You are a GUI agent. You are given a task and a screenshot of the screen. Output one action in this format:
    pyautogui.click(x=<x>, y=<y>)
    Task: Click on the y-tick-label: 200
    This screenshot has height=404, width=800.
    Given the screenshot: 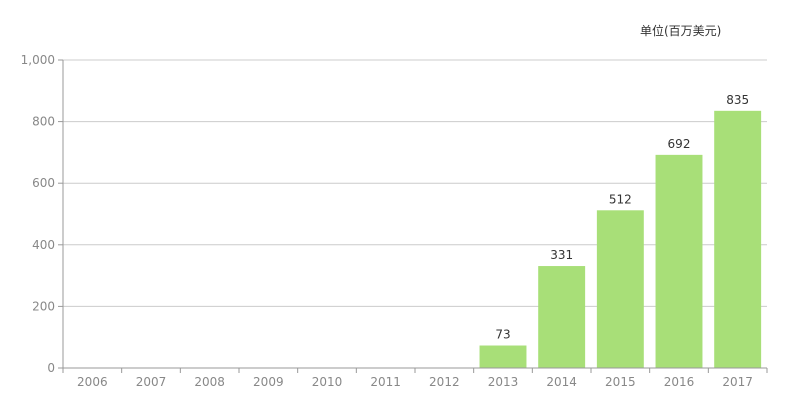 What is the action you would take?
    pyautogui.click(x=43, y=306)
    